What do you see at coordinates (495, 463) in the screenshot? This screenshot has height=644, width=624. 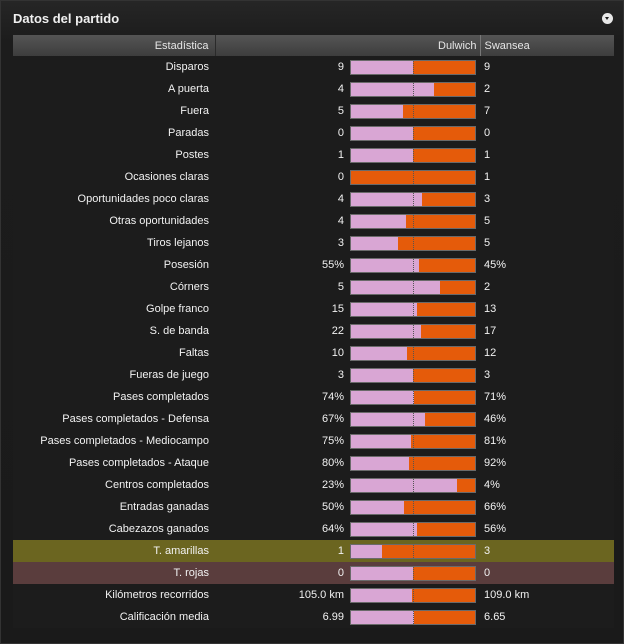 I see `away-value: 92%` at bounding box center [495, 463].